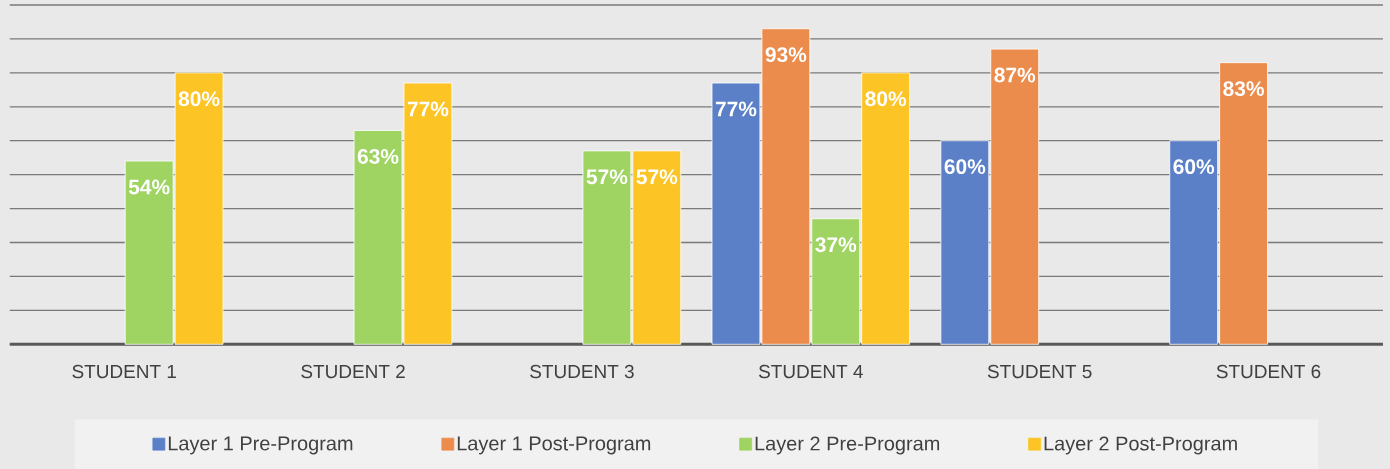  Describe the element at coordinates (554, 445) in the screenshot. I see `legend-label: Layer 1 Post-Program` at that location.